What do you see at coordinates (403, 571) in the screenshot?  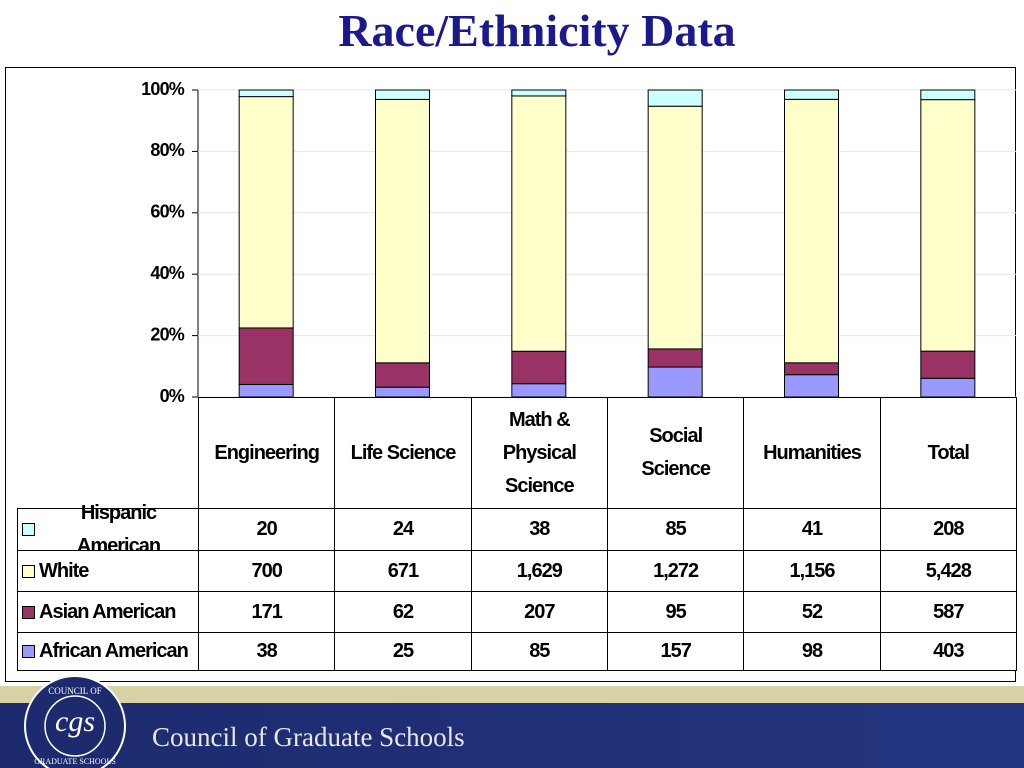 I see `table-value: 671` at bounding box center [403, 571].